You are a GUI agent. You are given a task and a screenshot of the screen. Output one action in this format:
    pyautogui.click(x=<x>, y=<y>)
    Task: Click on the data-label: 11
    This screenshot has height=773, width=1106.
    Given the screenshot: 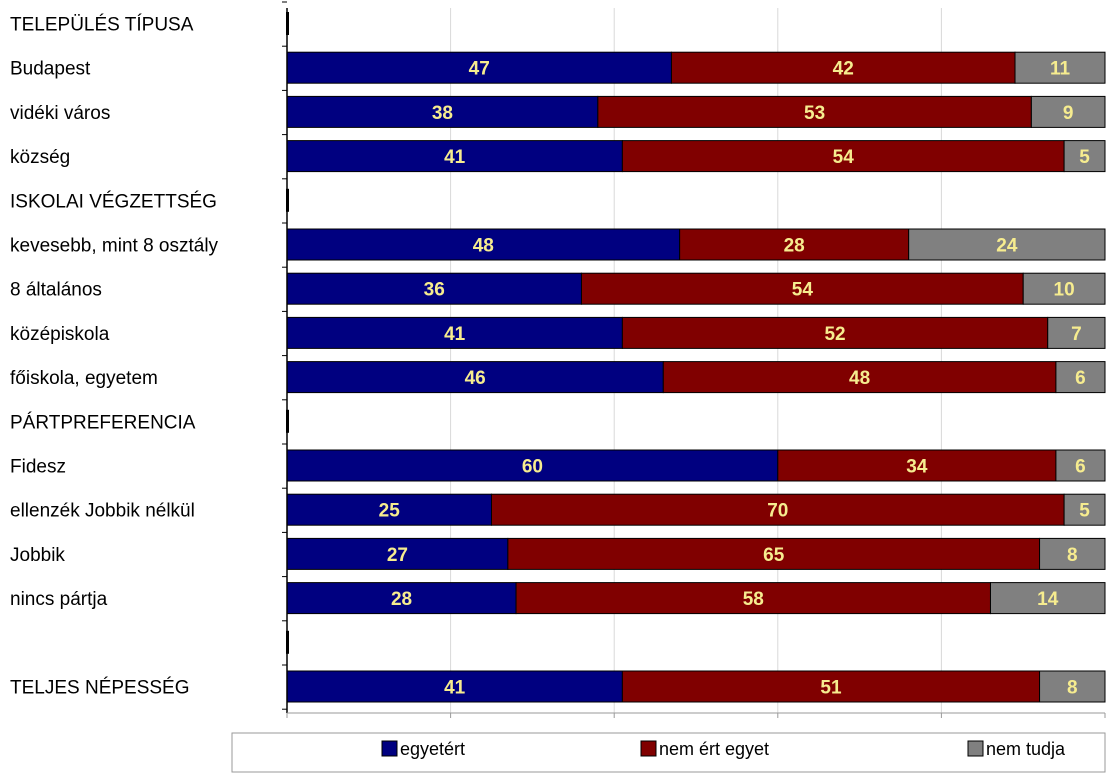 What is the action you would take?
    pyautogui.click(x=1060, y=69)
    